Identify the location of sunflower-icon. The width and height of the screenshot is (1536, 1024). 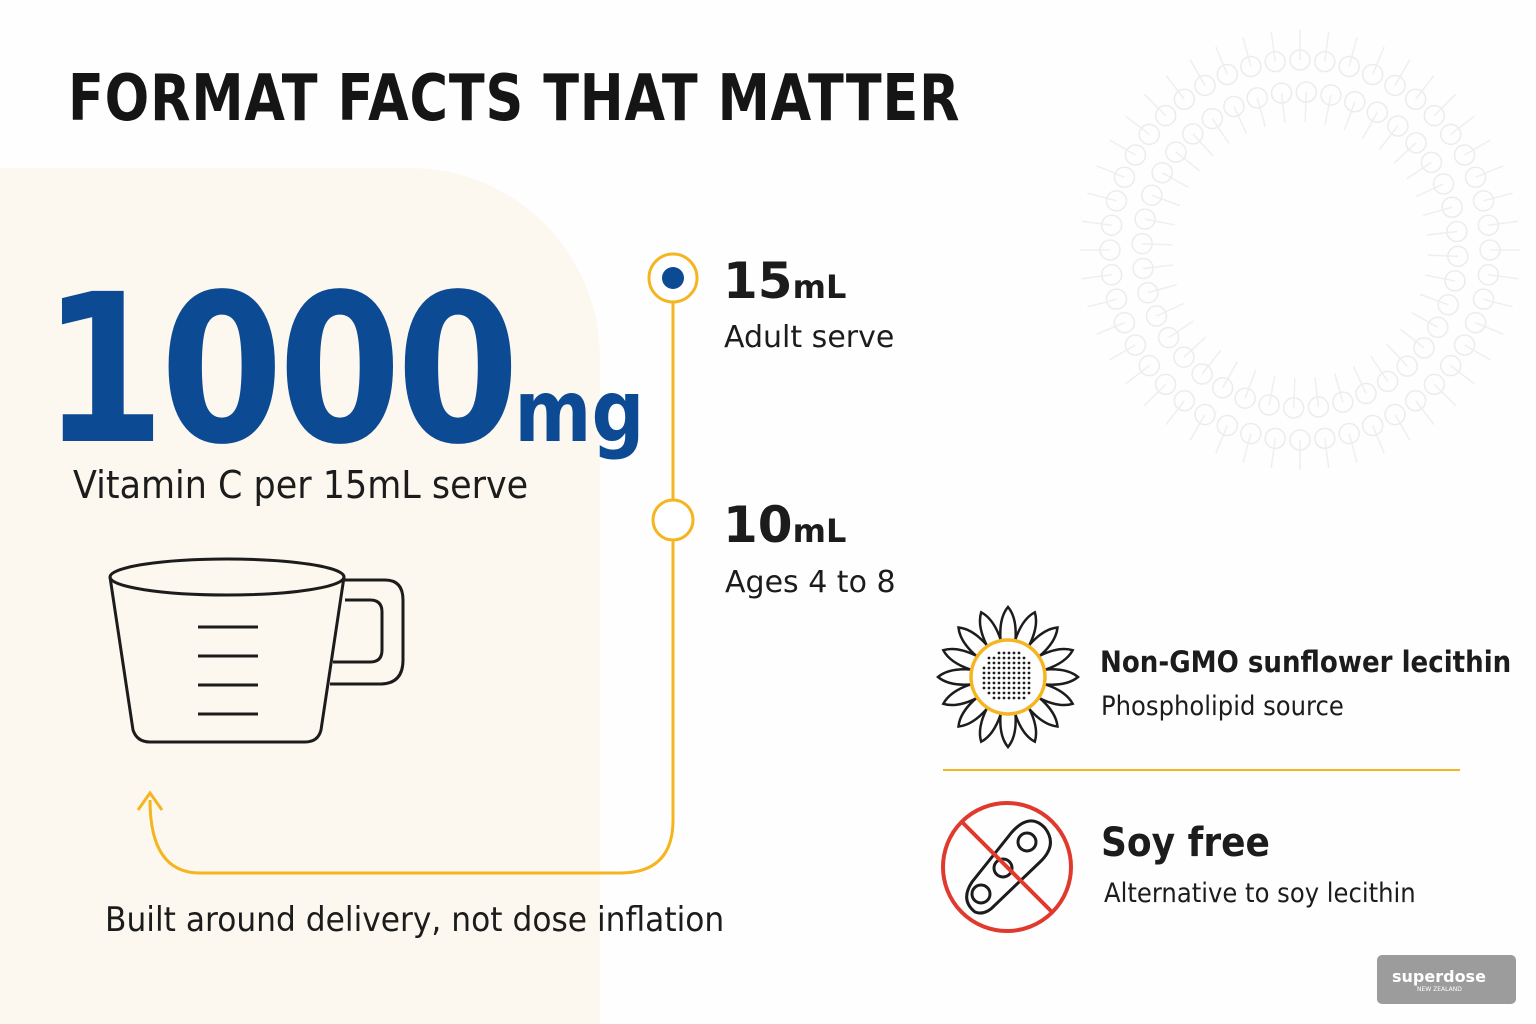
(1008, 677).